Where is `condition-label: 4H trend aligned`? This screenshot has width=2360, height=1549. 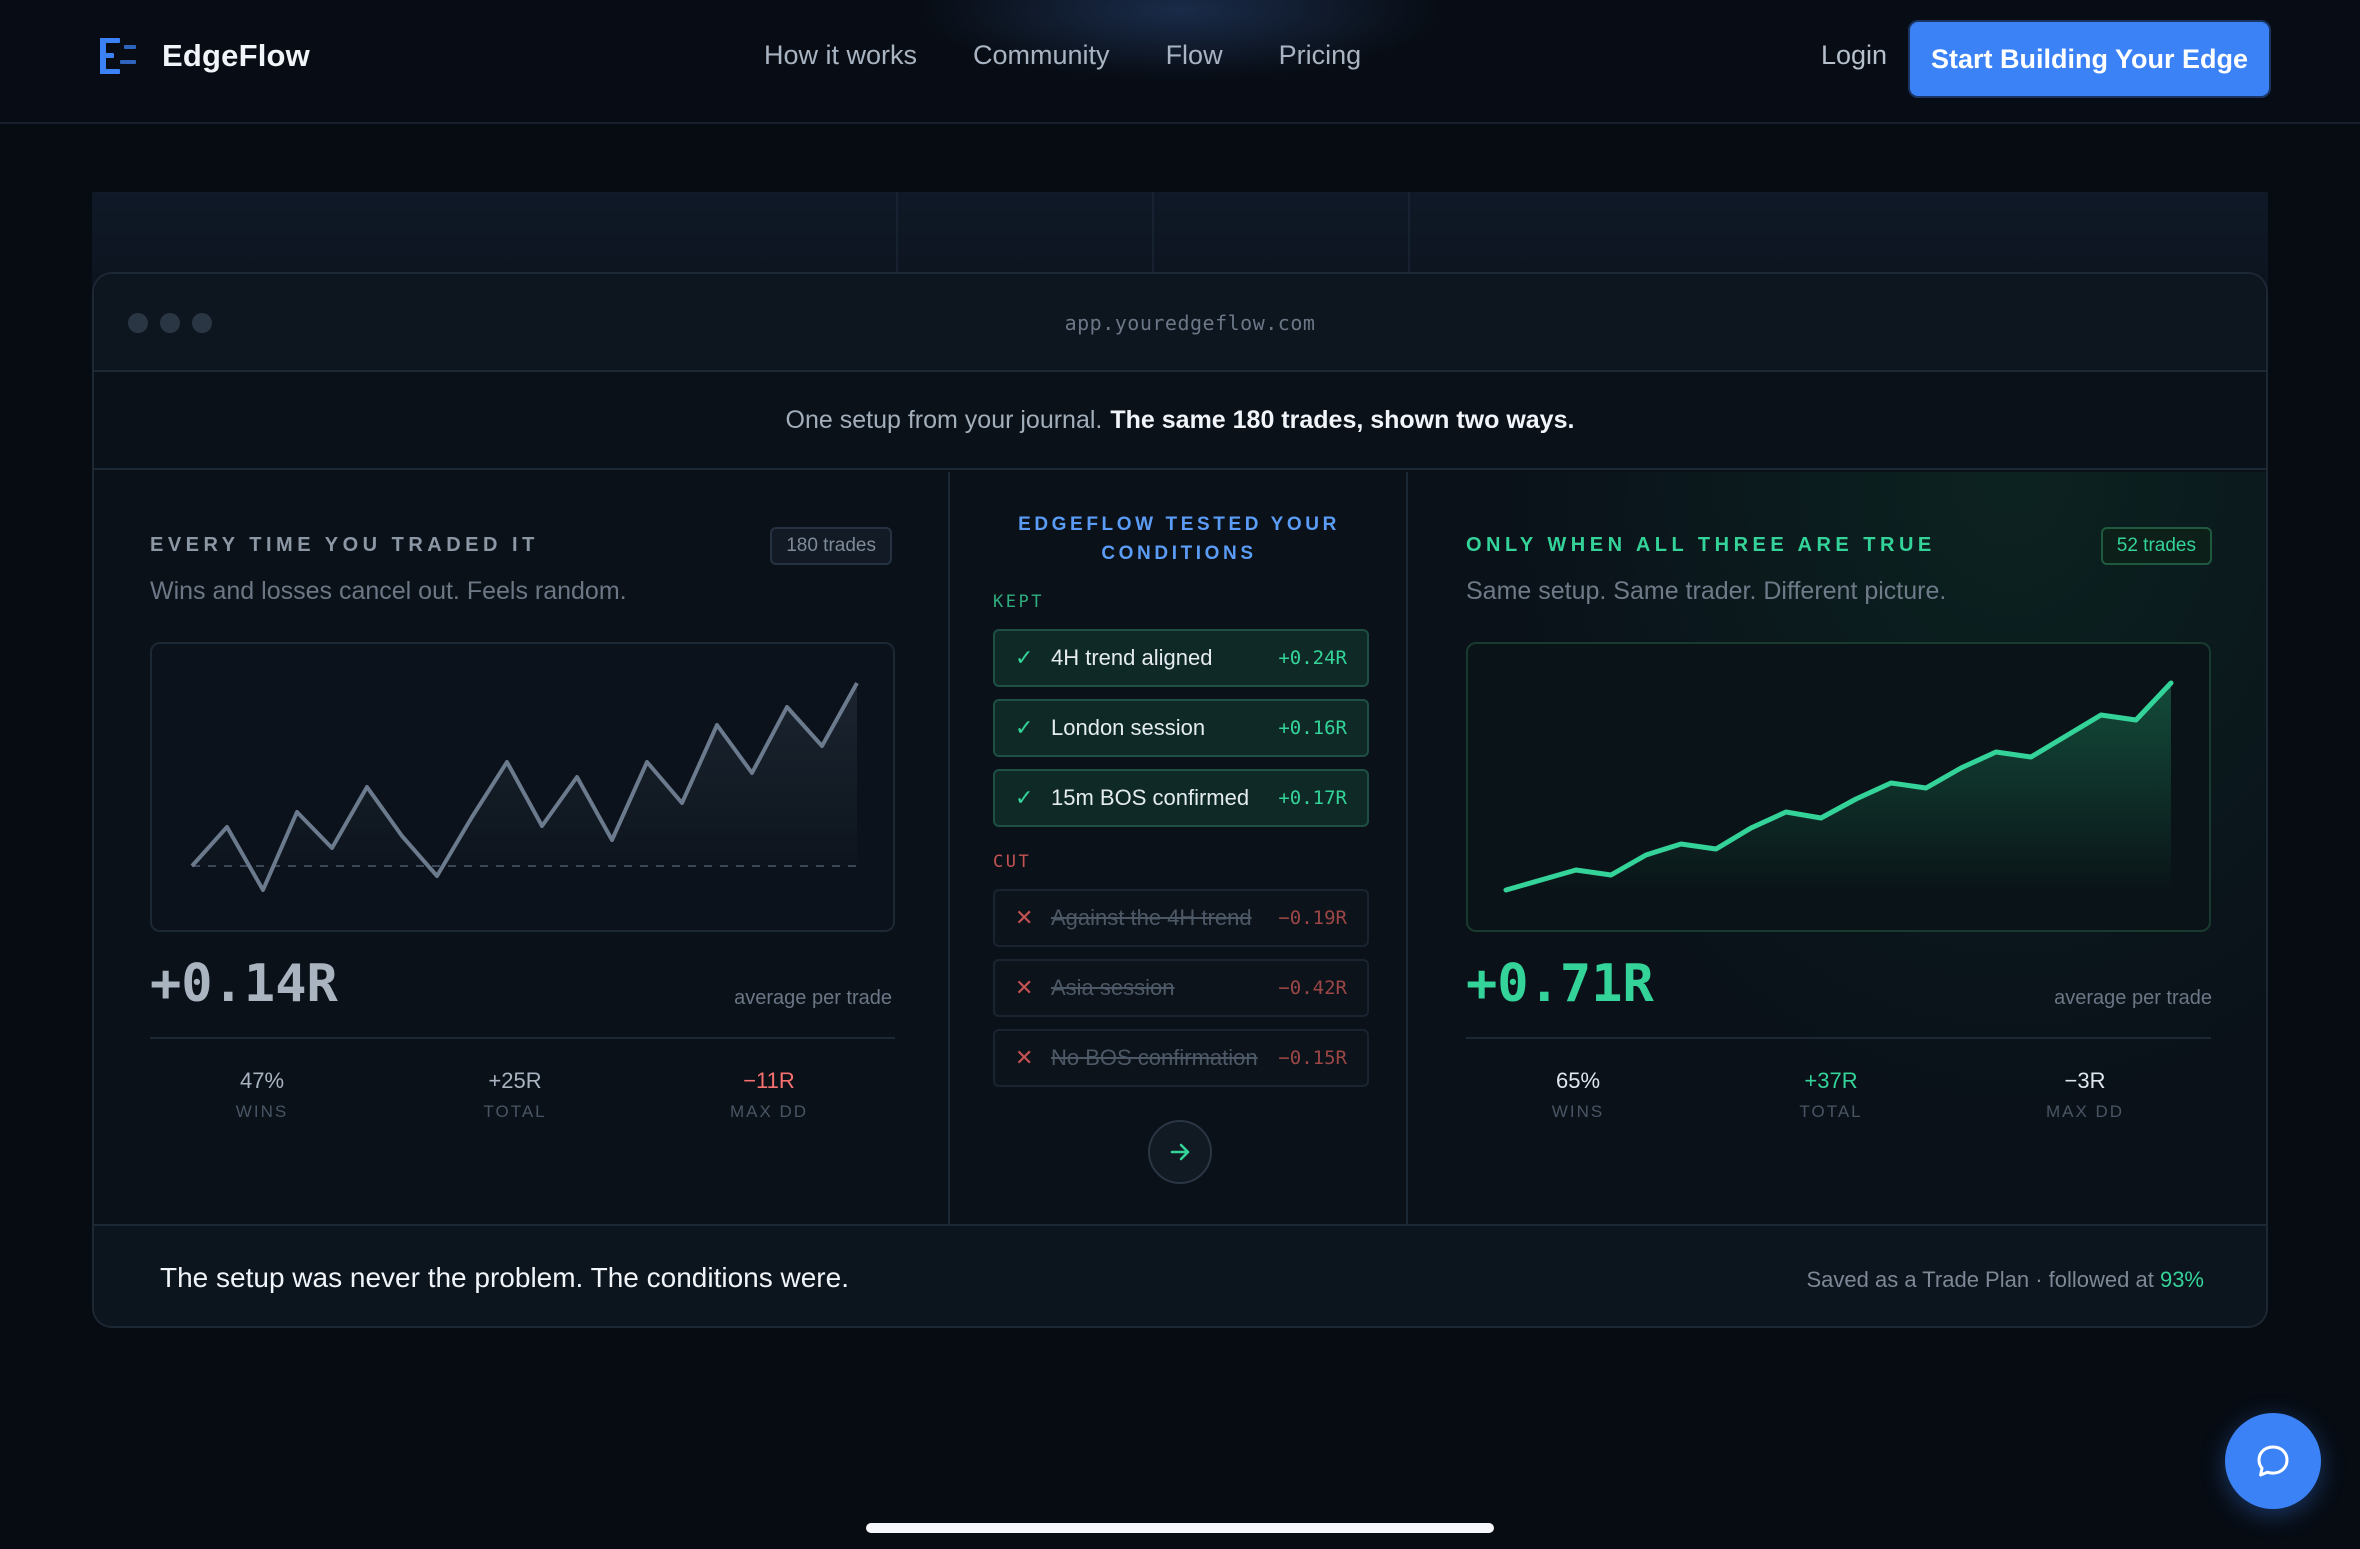
condition-label: 4H trend aligned is located at coordinates (1132, 657).